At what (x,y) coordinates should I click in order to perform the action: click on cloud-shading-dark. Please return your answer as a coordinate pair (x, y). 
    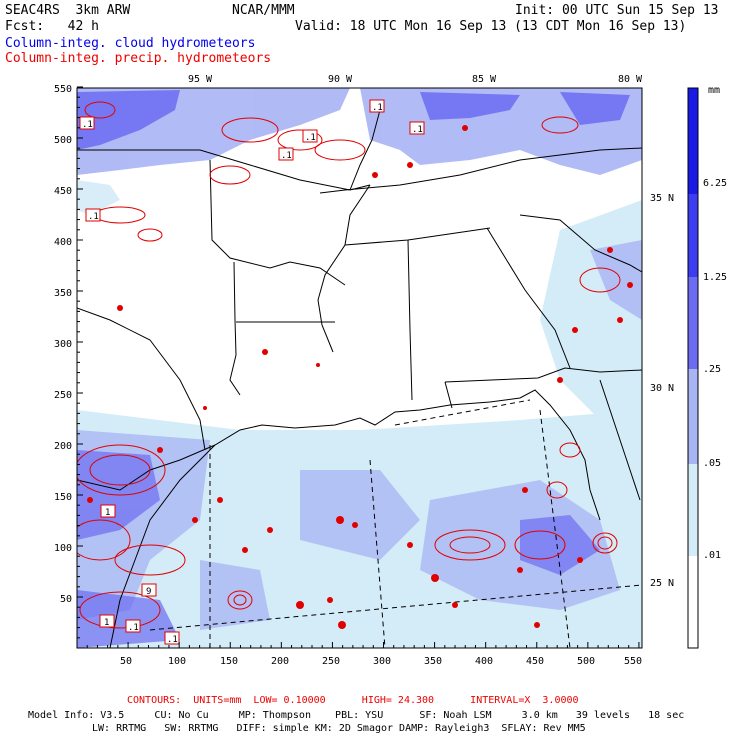
    Looking at the image, I should click on (353, 120).